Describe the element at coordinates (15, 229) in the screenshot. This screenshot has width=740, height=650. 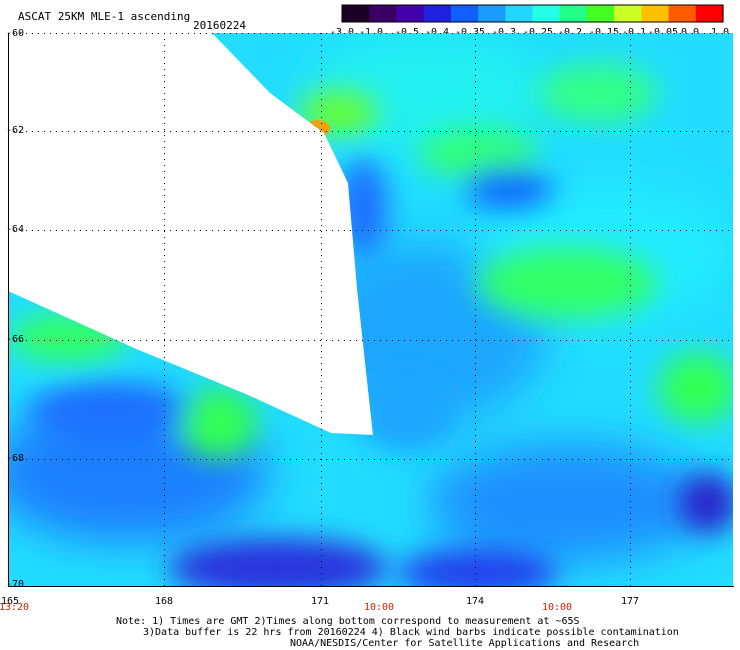
I see `lat-label: -64` at that location.